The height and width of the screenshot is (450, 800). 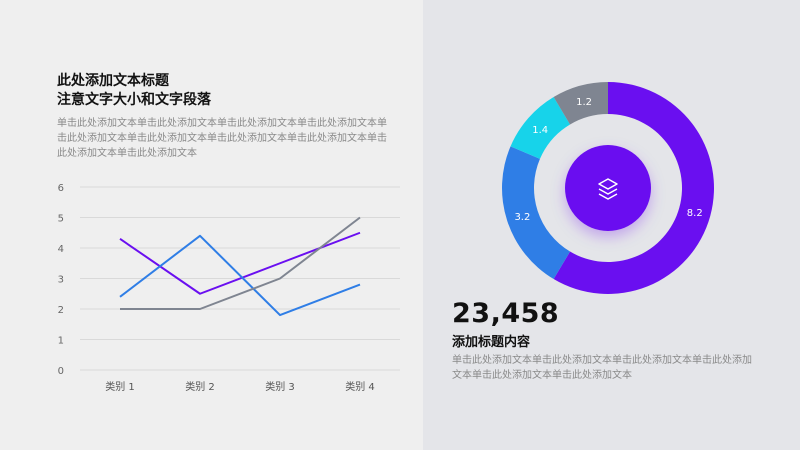 I want to click on center-circle, so click(x=608, y=188).